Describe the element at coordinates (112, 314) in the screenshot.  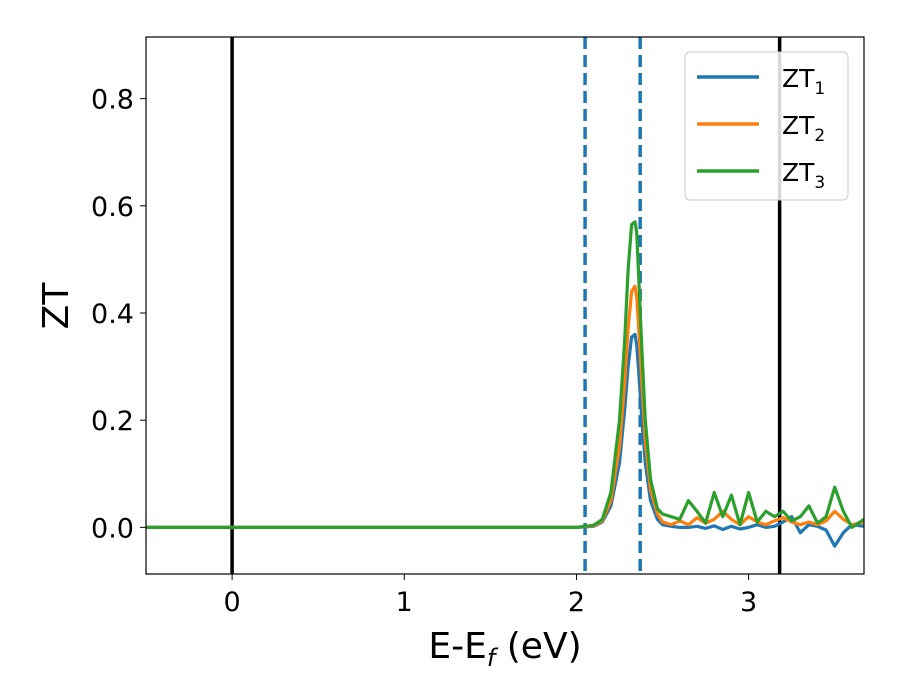
I see `y-tick-label-2: 0.4` at that location.